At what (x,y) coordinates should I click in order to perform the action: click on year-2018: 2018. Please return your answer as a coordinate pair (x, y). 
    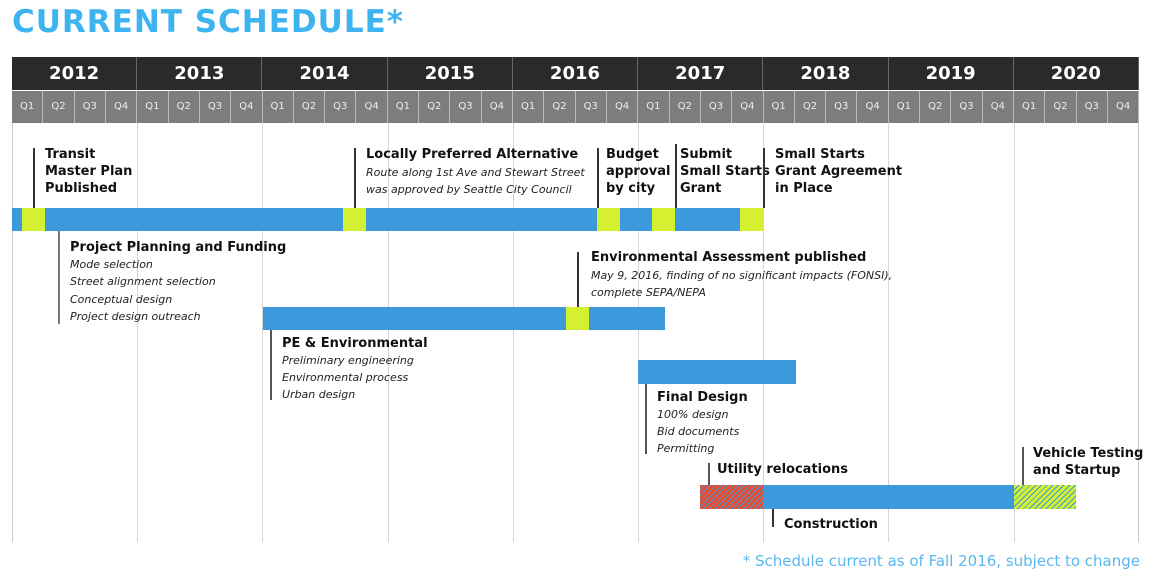
    Looking at the image, I should click on (826, 73).